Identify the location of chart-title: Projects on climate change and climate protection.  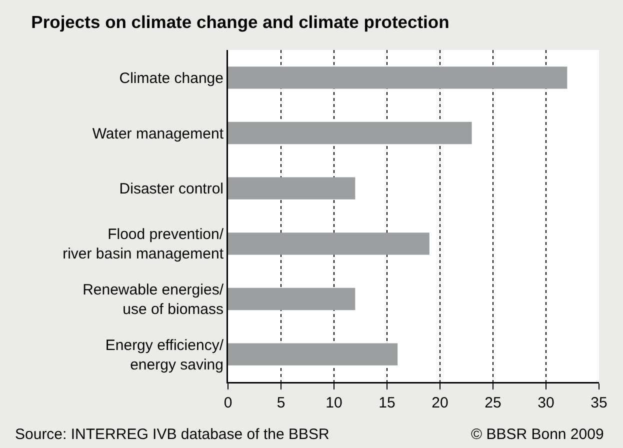
(240, 22).